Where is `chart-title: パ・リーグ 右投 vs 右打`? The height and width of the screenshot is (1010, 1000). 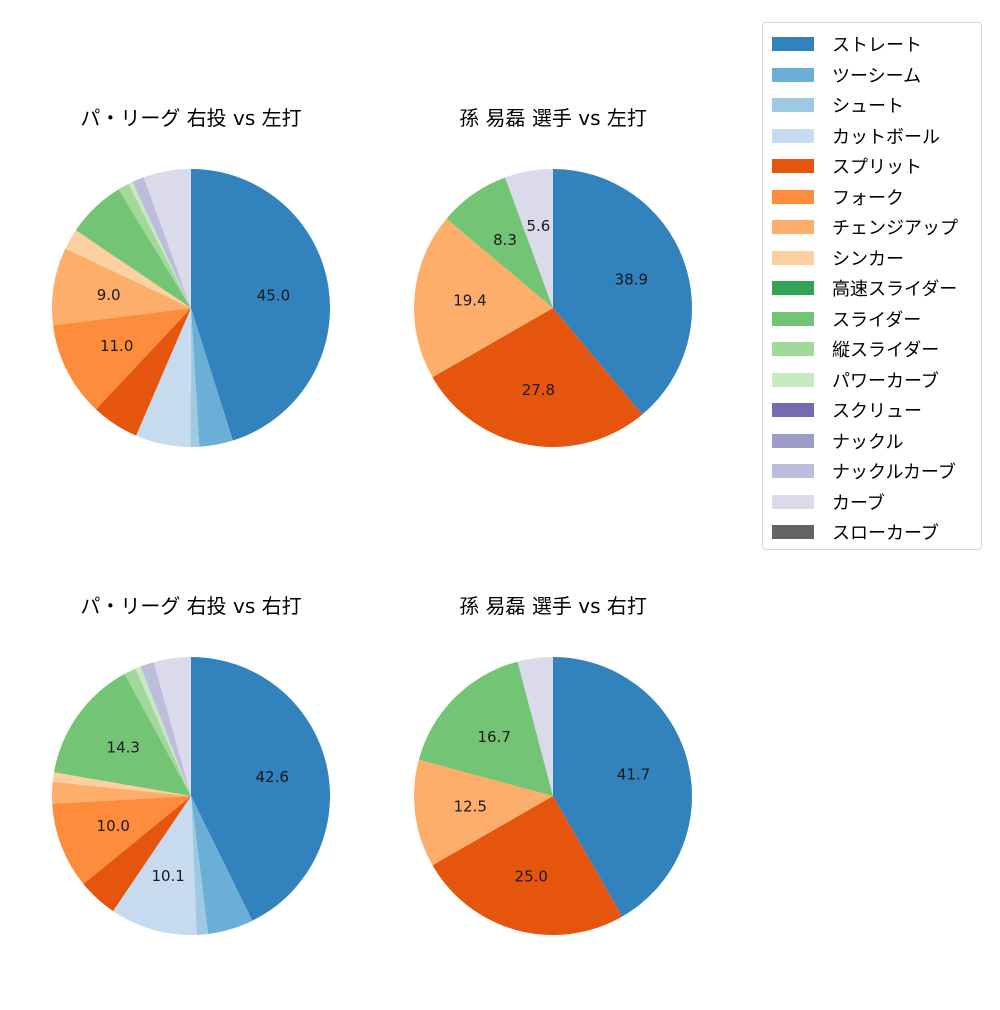 chart-title: パ・リーグ 右投 vs 右打 is located at coordinates (191, 606).